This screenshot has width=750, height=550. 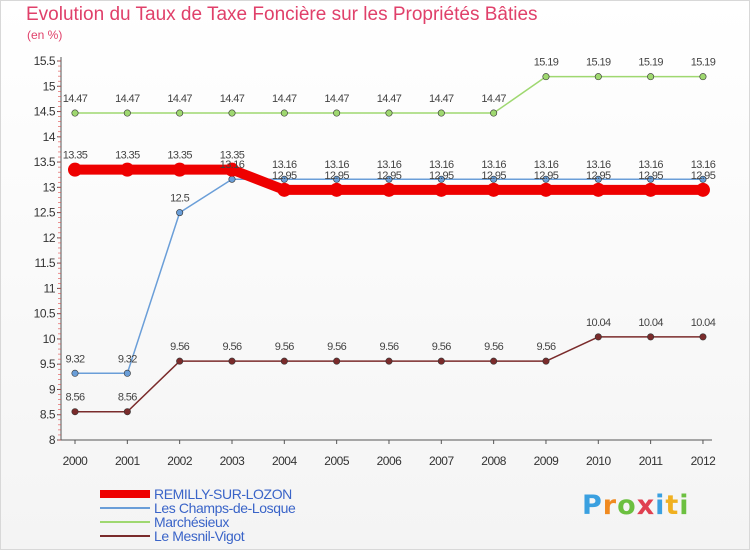 I want to click on x-tick-label: 2000, so click(x=76, y=461).